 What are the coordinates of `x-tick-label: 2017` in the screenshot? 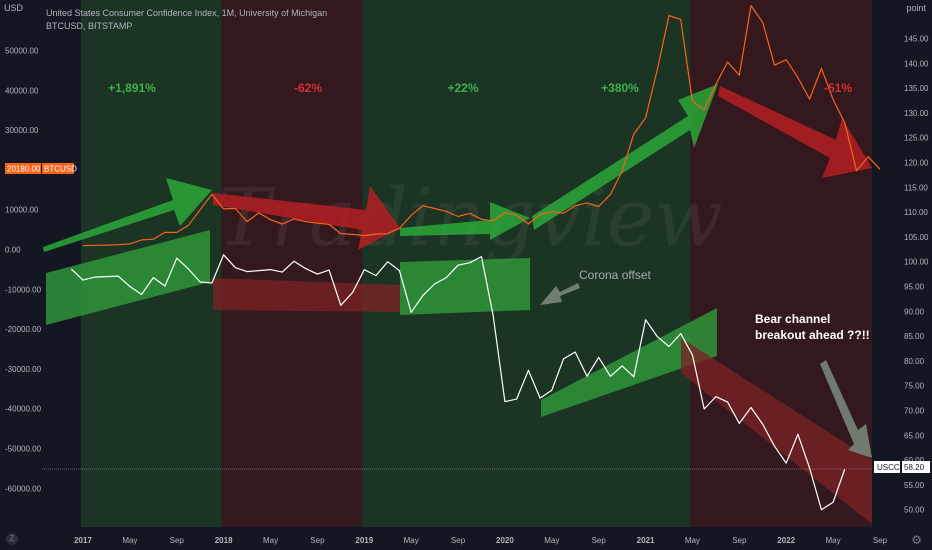 It's located at (83, 540).